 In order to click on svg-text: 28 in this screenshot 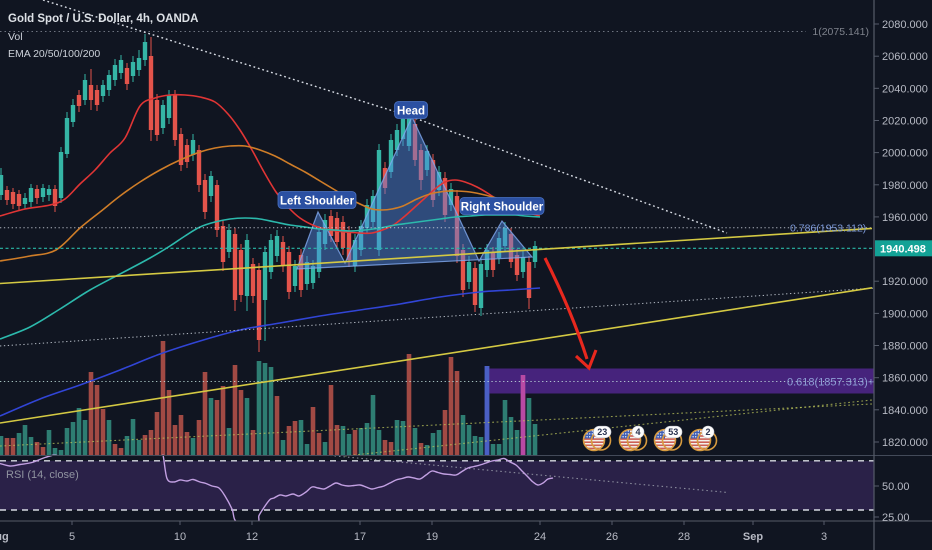, I will do `click(684, 537)`.